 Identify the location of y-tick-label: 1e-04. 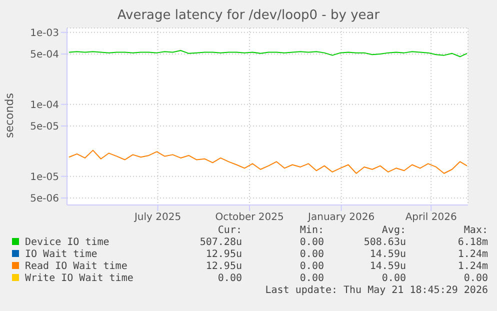
(44, 105).